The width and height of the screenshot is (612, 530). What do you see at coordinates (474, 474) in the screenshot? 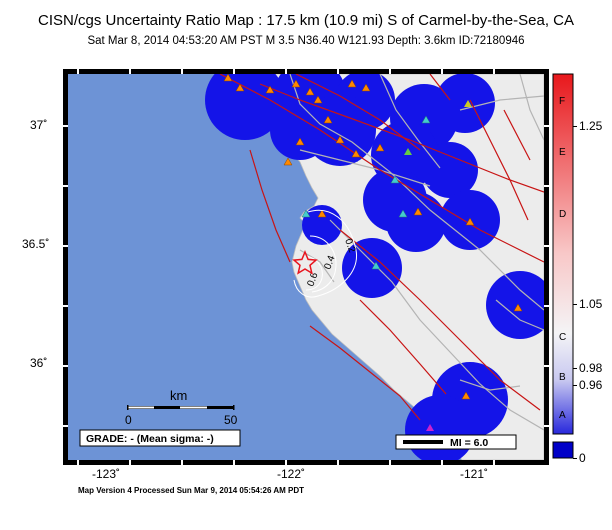
I see `lon-label-121: -121˚` at bounding box center [474, 474].